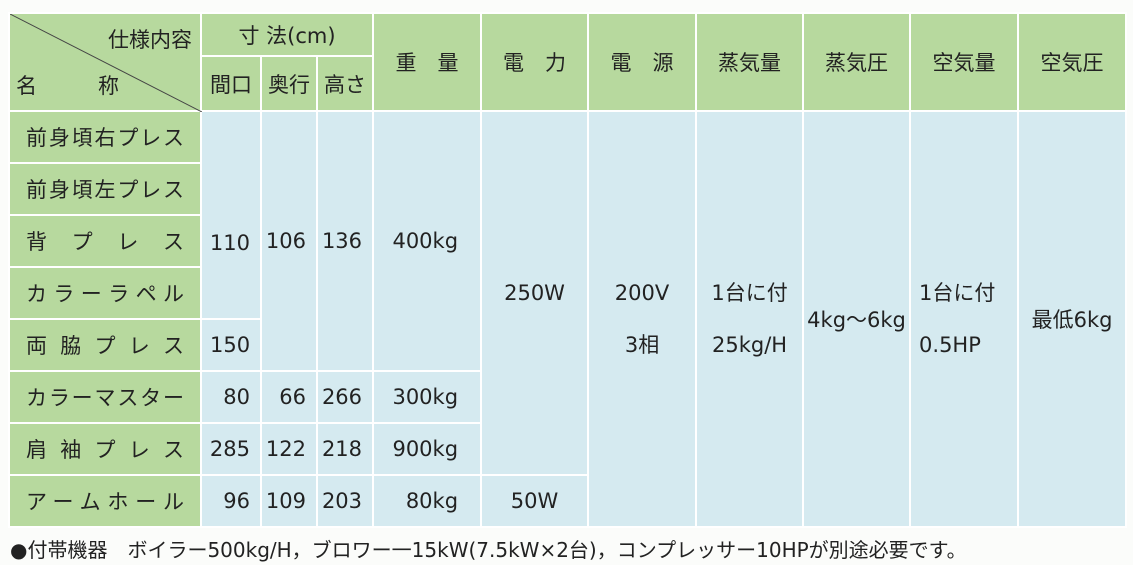 The width and height of the screenshot is (1133, 565). What do you see at coordinates (964, 62) in the screenshot?
I see `col-header: 空気量` at bounding box center [964, 62].